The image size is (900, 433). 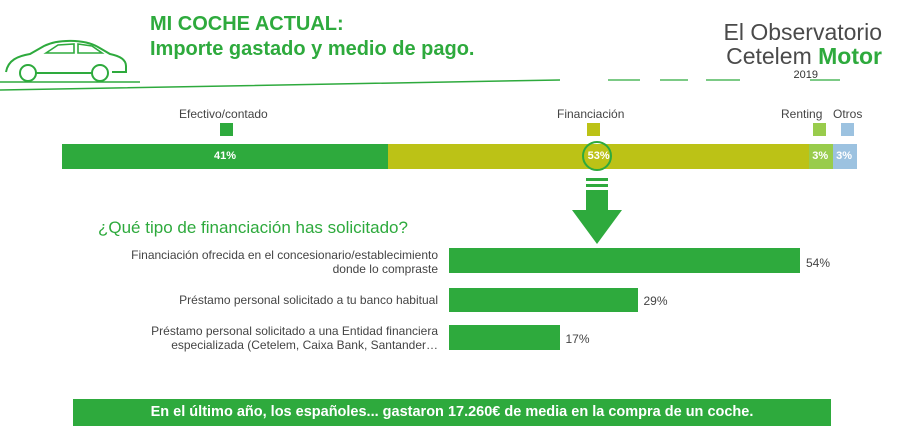 What do you see at coordinates (312, 49) in the screenshot?
I see `page-subtitle: Importe gastado y medio de pago.` at bounding box center [312, 49].